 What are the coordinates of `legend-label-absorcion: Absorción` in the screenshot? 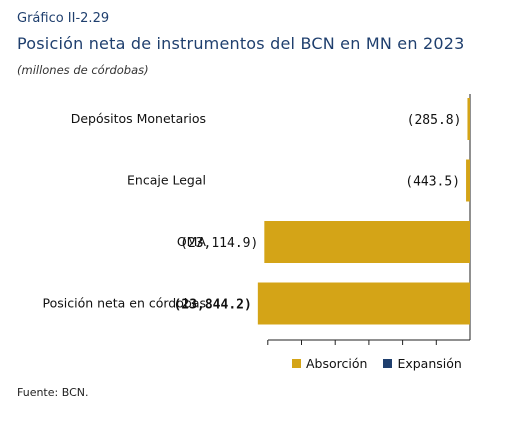 It's located at (337, 363).